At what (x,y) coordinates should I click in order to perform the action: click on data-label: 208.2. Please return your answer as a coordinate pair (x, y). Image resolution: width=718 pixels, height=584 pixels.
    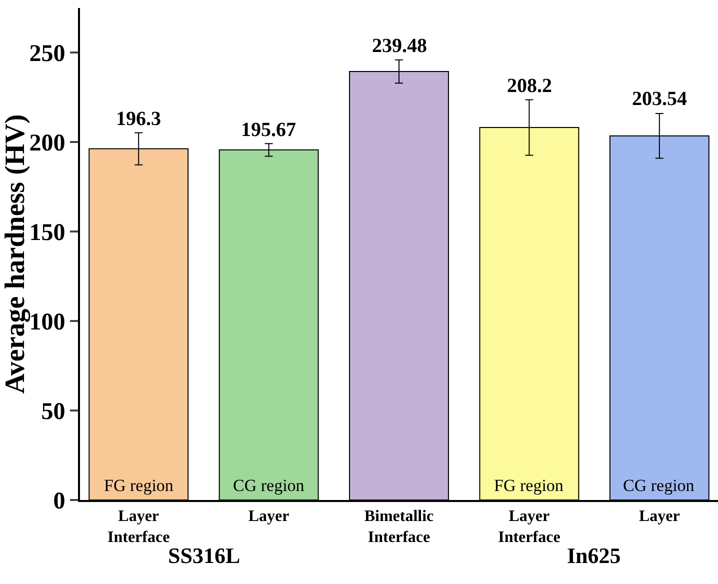
    Looking at the image, I should click on (529, 86).